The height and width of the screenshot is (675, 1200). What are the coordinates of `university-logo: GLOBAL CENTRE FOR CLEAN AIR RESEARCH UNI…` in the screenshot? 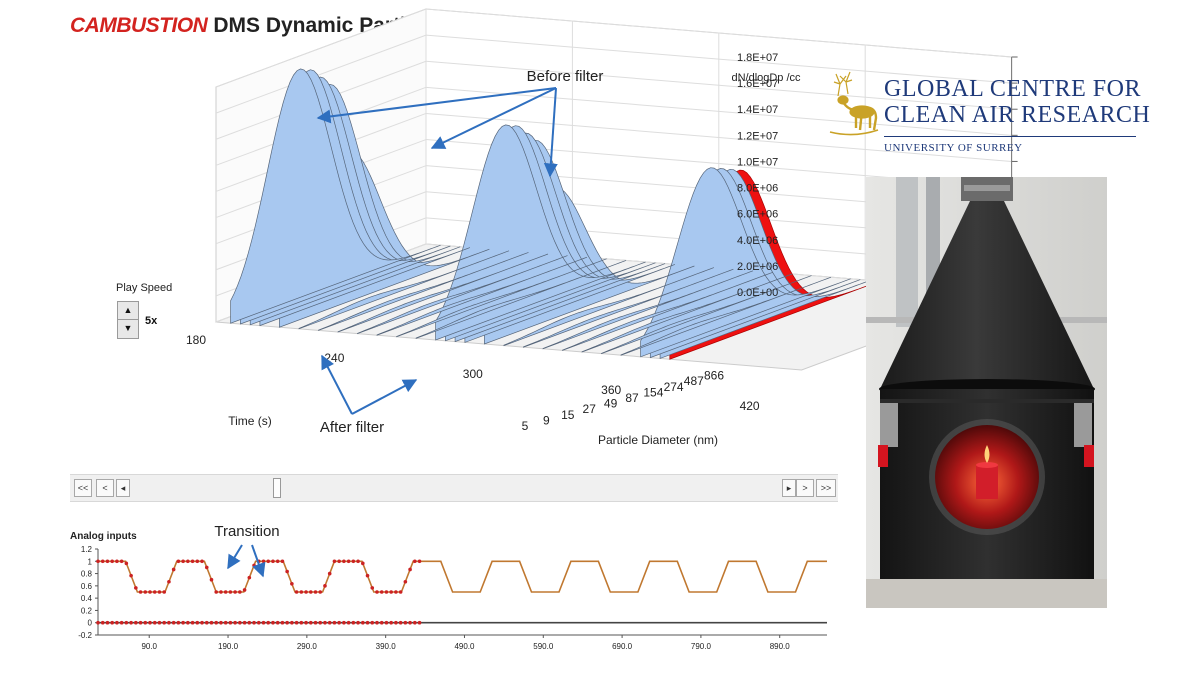 It's located at (988, 112).